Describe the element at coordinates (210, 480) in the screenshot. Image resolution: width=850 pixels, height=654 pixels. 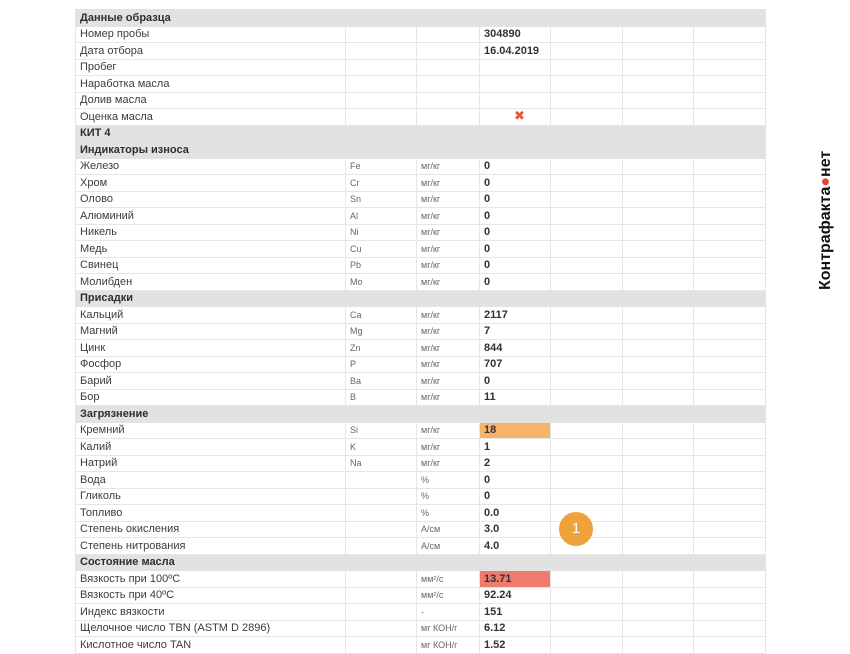
I see `row-label: Вода` at that location.